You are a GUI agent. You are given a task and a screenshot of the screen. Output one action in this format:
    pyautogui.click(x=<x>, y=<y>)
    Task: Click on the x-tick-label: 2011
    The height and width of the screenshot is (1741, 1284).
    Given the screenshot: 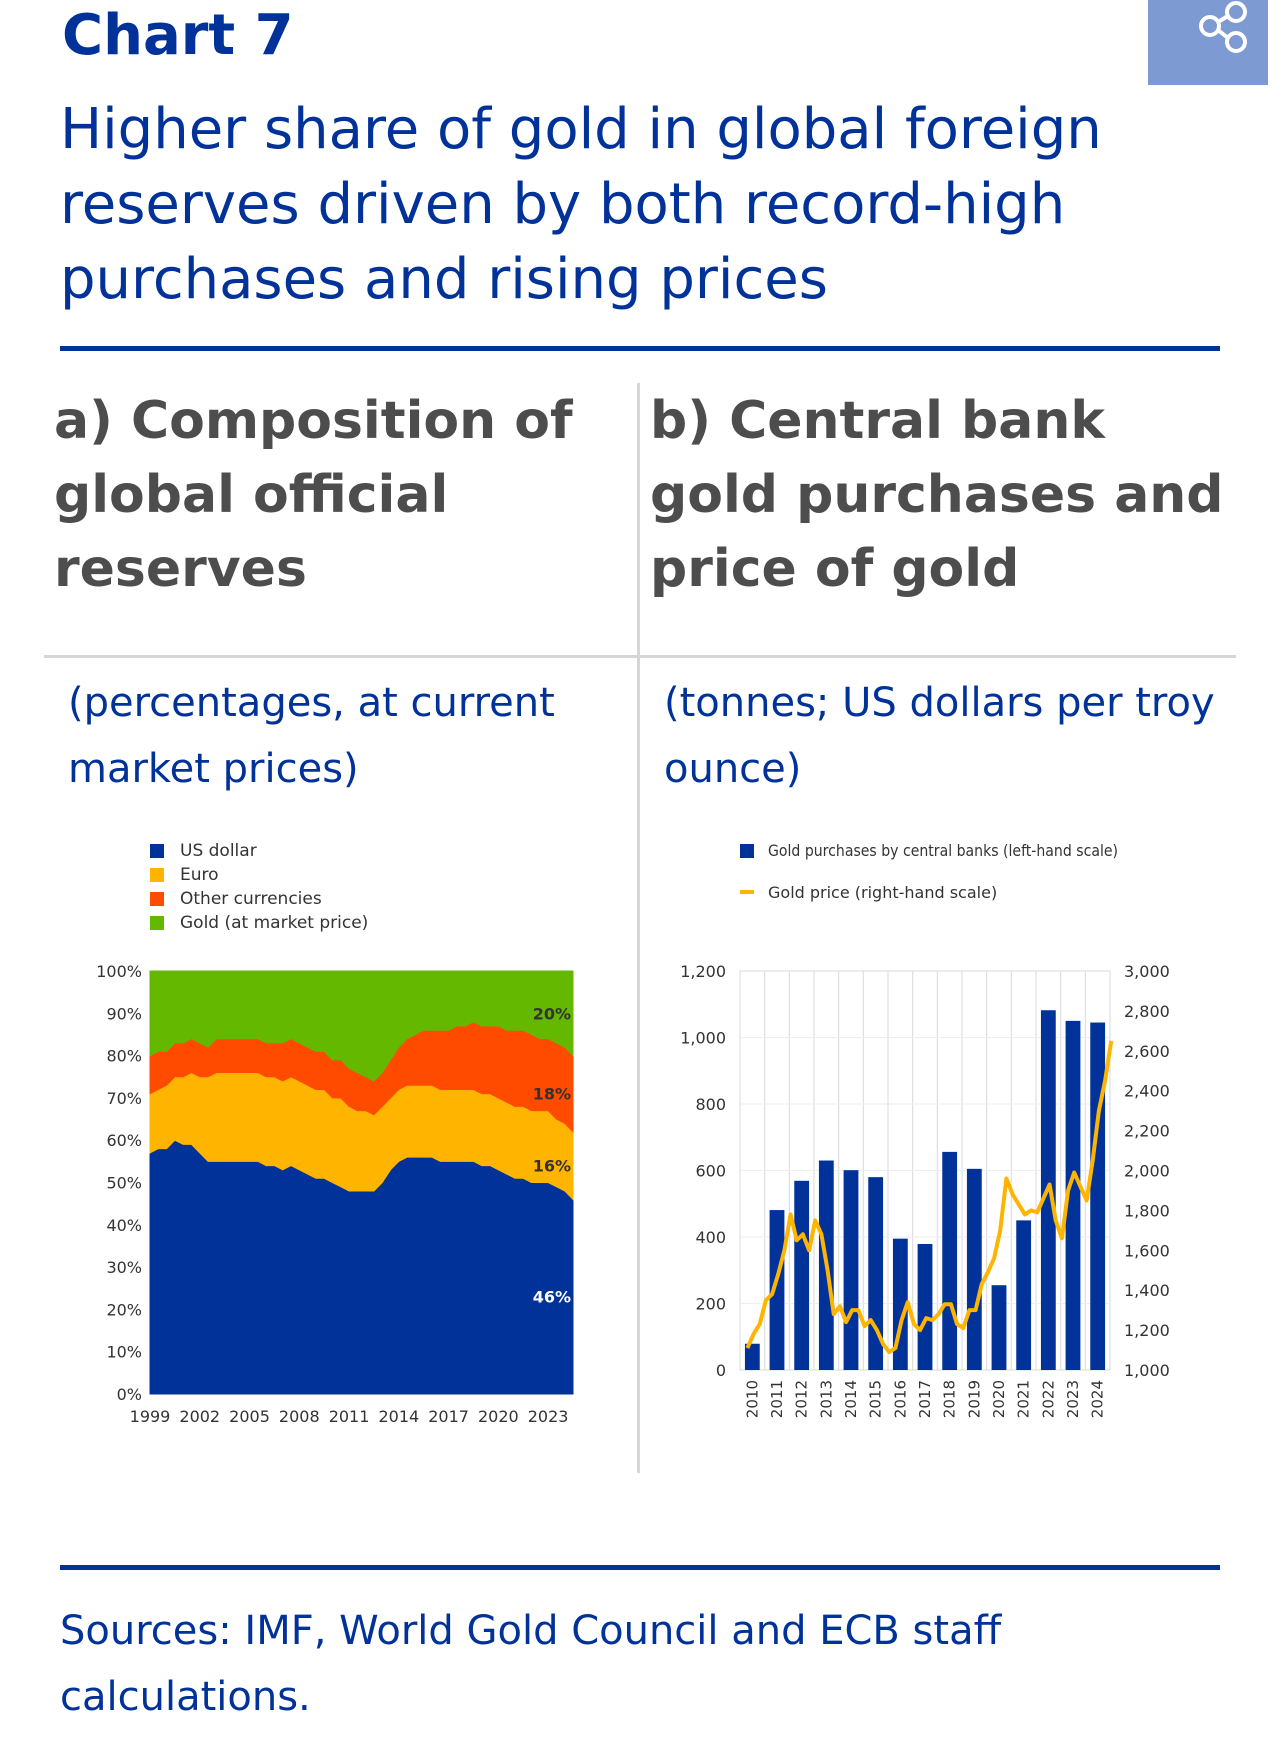 What is the action you would take?
    pyautogui.click(x=777, y=1399)
    